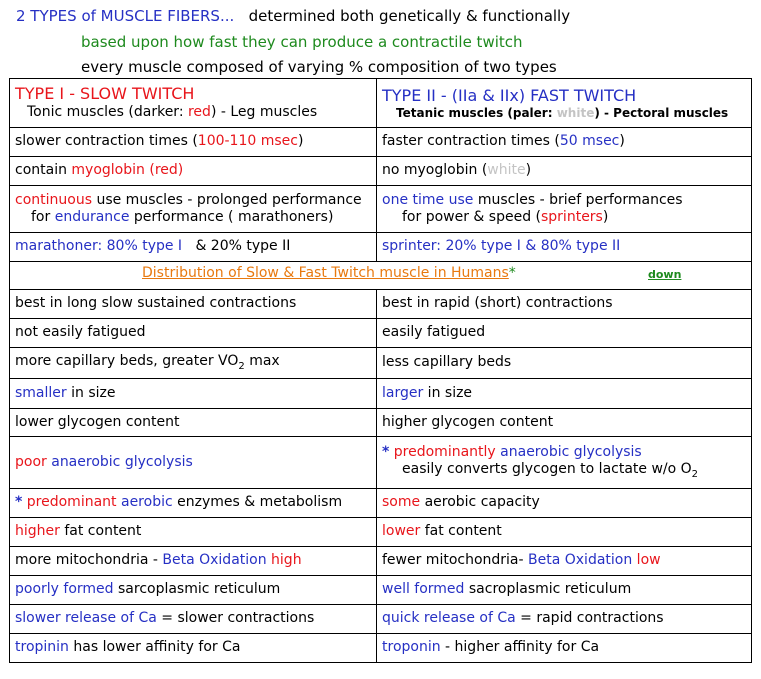 Image resolution: width=761 pixels, height=679 pixels. Describe the element at coordinates (471, 141) in the screenshot. I see `cell-text: faster contraction times (` at that location.